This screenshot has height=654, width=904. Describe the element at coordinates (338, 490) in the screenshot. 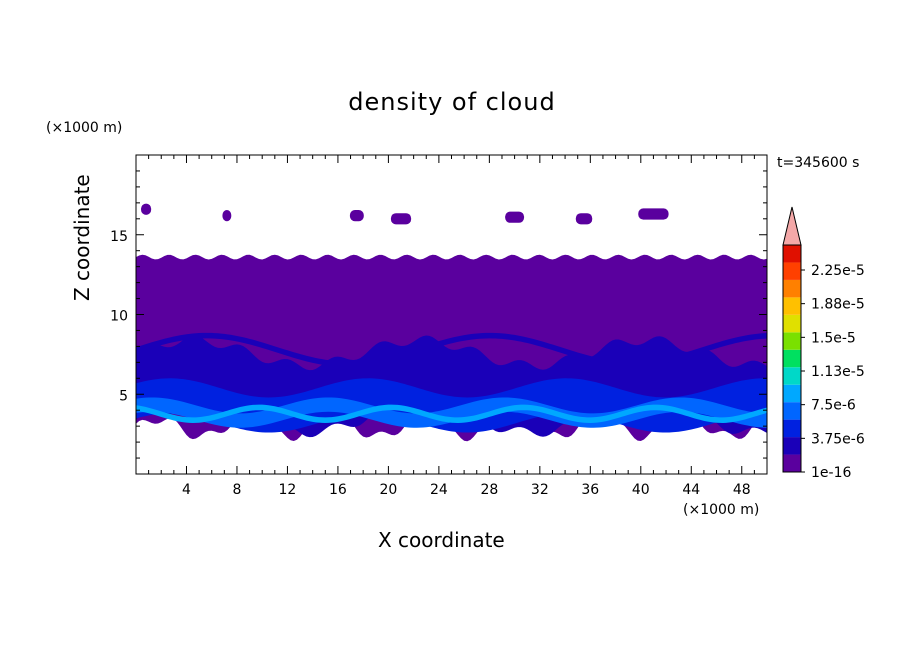

I see `x-tick-label: 16` at that location.